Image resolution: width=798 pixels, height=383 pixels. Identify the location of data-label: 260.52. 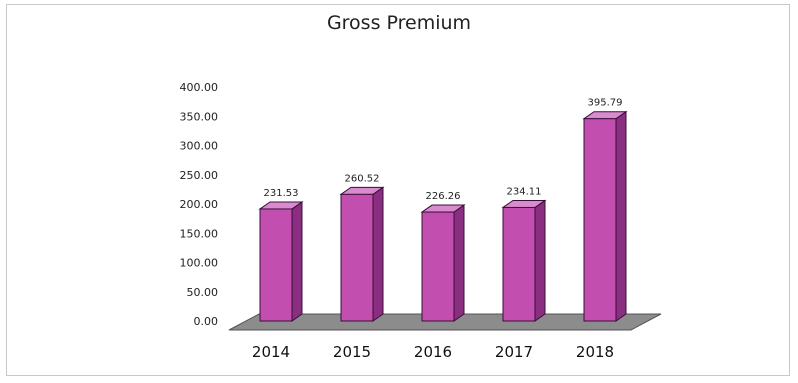
(362, 178).